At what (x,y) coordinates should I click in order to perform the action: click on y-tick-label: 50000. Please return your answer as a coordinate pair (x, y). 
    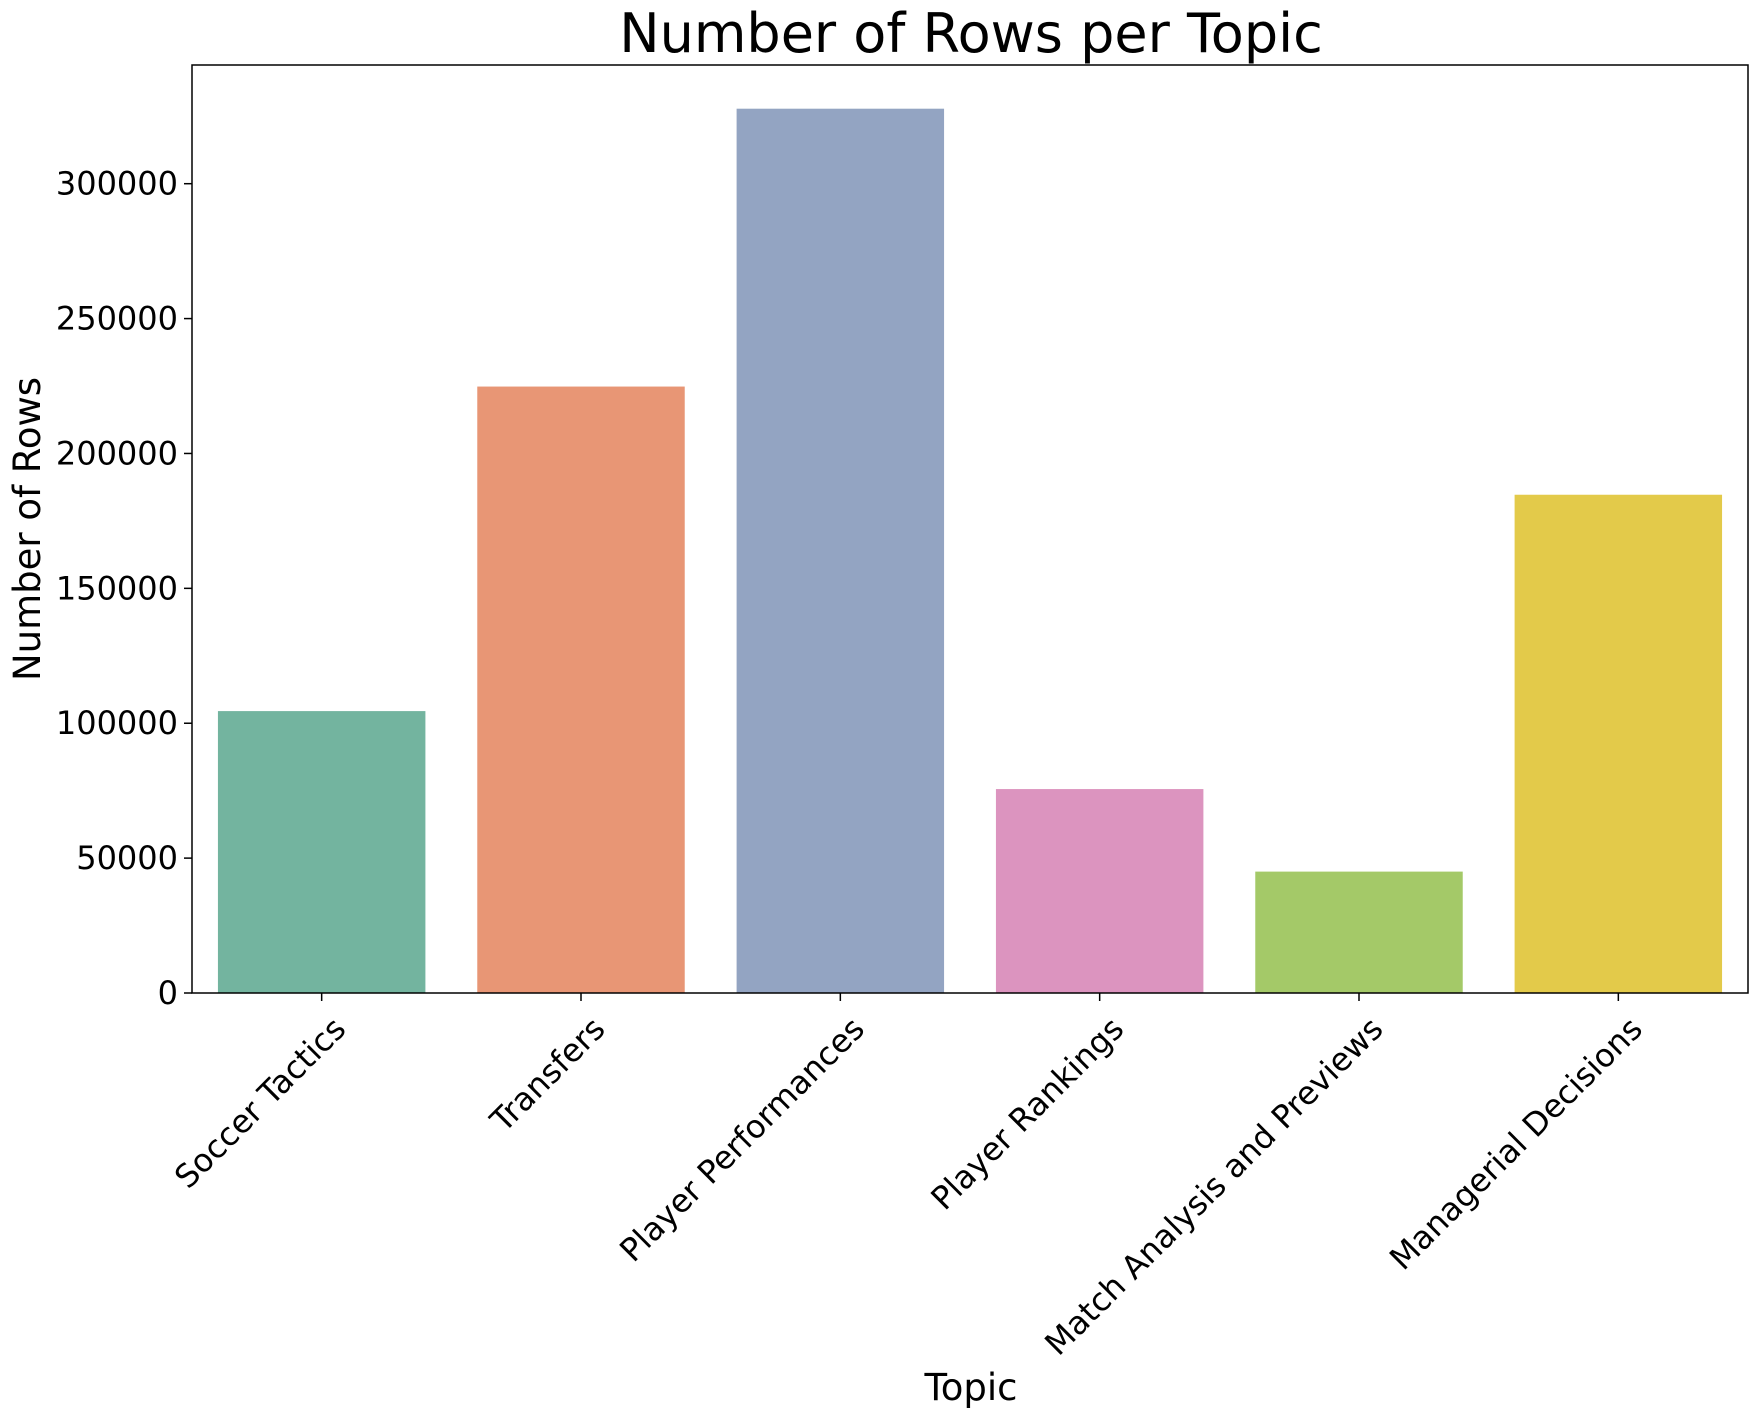
    Looking at the image, I should click on (127, 858).